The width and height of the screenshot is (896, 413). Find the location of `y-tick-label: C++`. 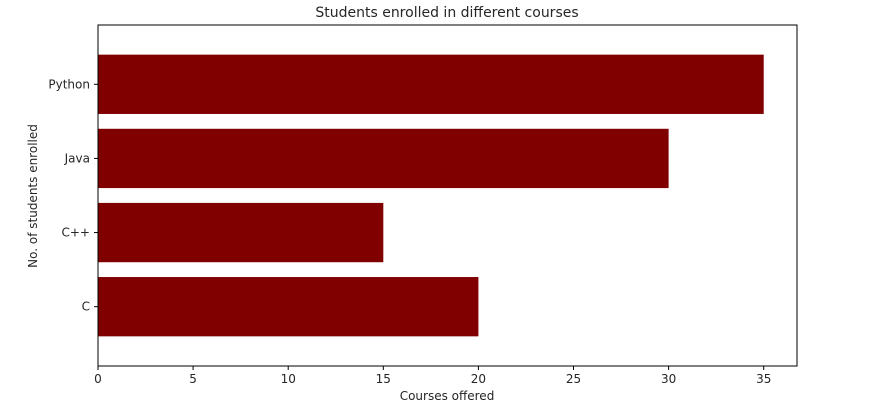

y-tick-label: C++ is located at coordinates (76, 233).